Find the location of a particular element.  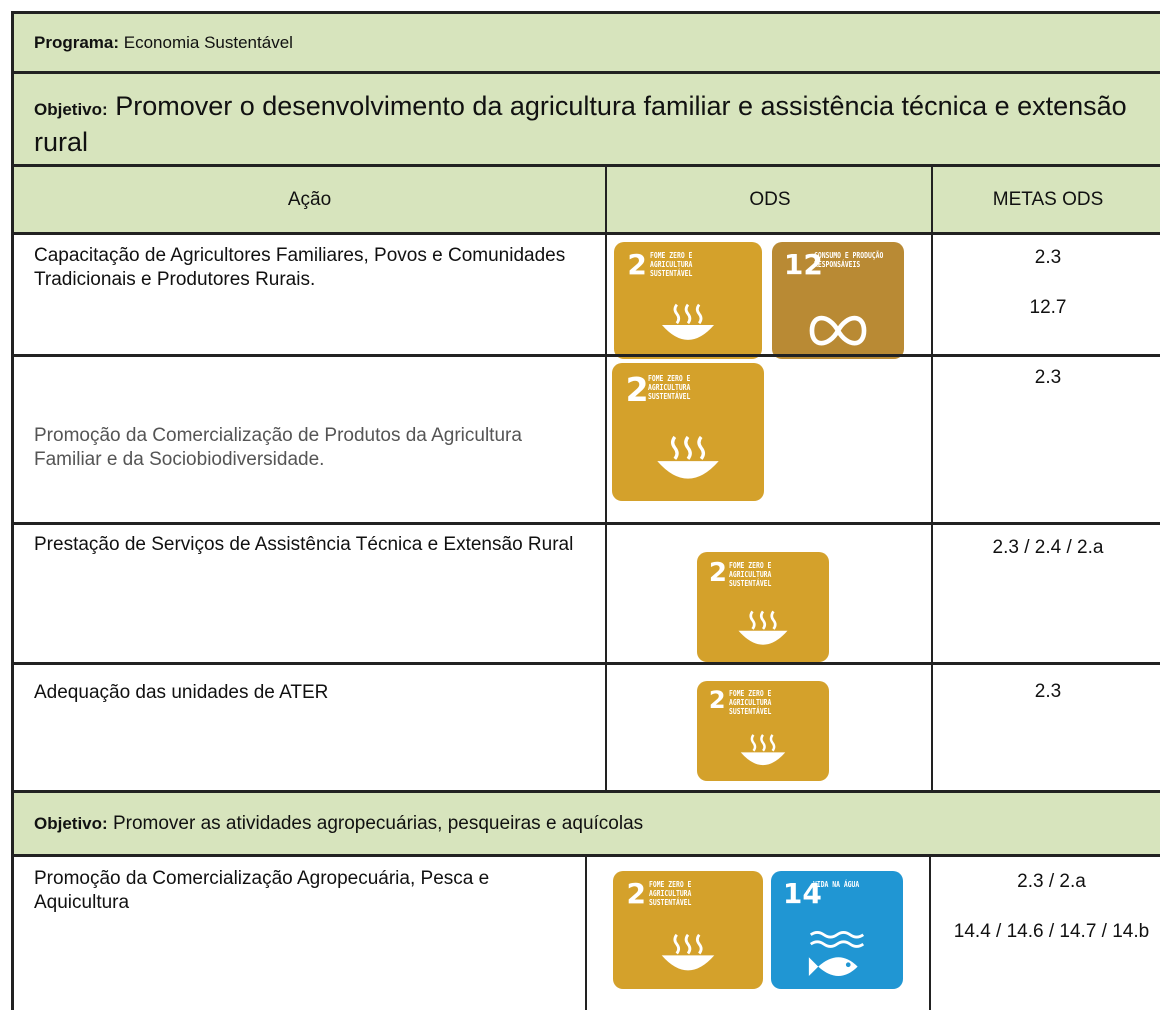

meta: 2.3 / 2.4 / 2.a is located at coordinates (1048, 547).